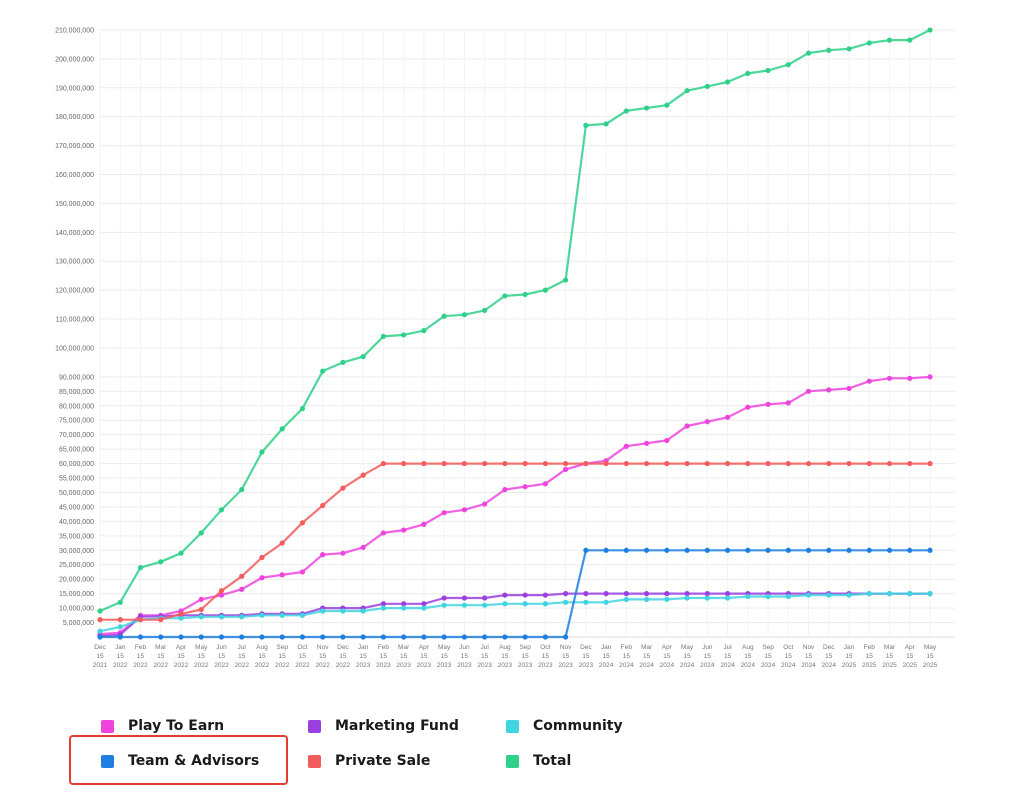 The height and width of the screenshot is (803, 1012). I want to click on legend-label-private-sale: Private Sale, so click(383, 761).